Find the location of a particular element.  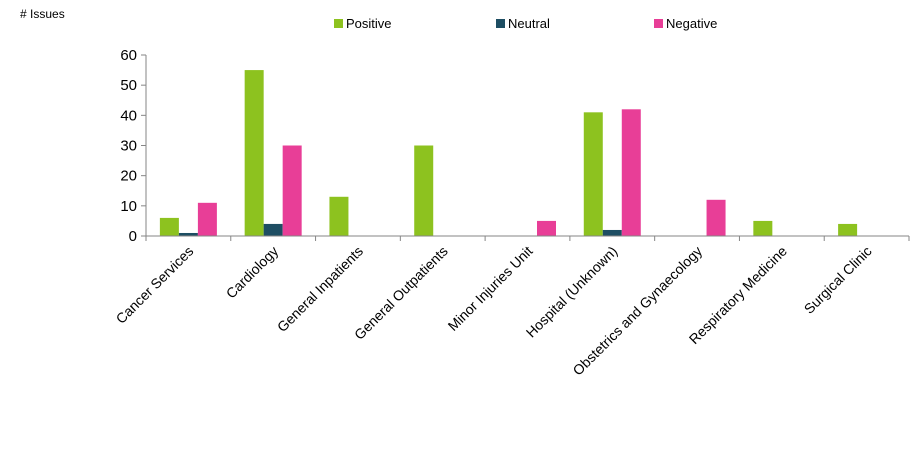

x-tick-label: Surgical Clinic is located at coordinates (838, 280).